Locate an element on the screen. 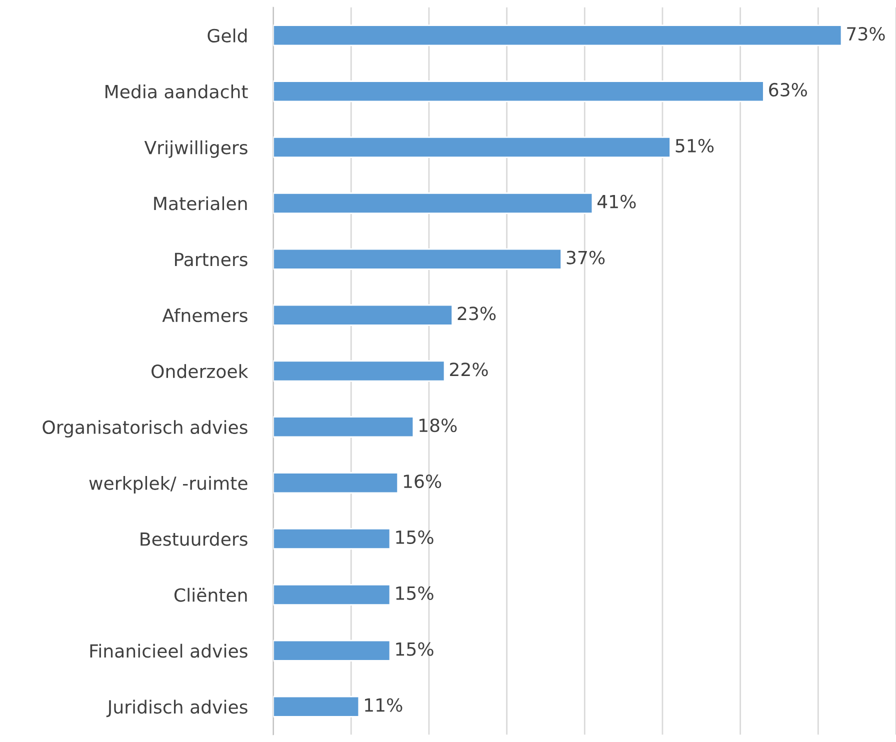  y-tick-label: Bestuurders is located at coordinates (194, 539).